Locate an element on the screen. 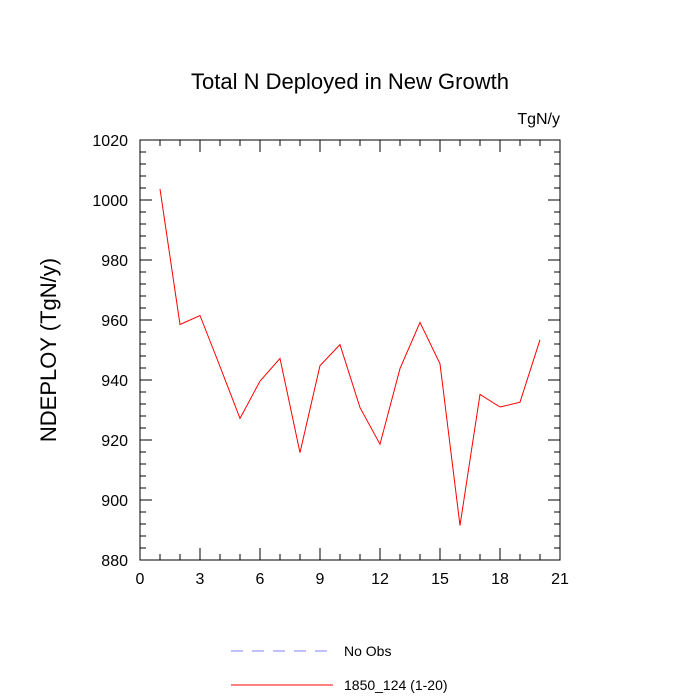 The height and width of the screenshot is (700, 700). x-tick-label: 6 is located at coordinates (260, 579).